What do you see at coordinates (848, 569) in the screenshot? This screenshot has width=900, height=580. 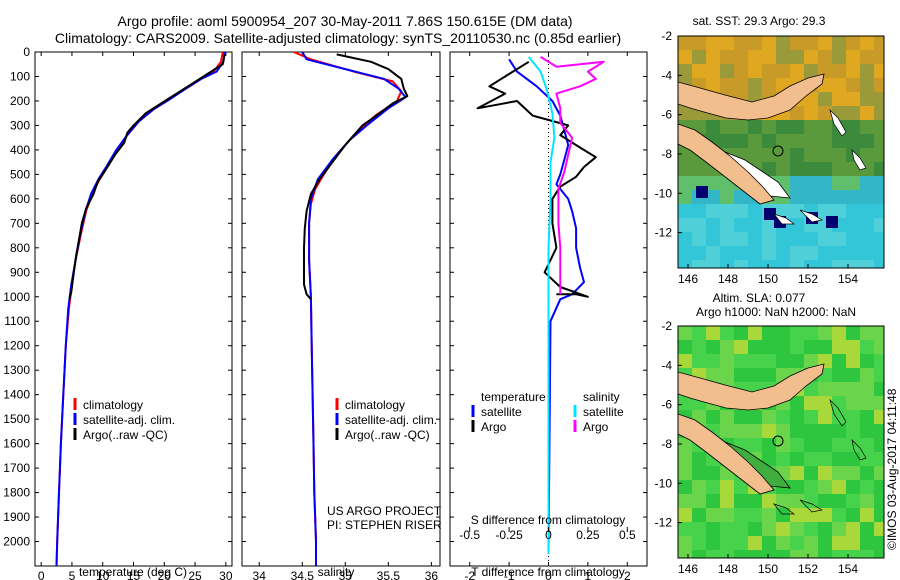 I see `lon-tick-label: 154` at bounding box center [848, 569].